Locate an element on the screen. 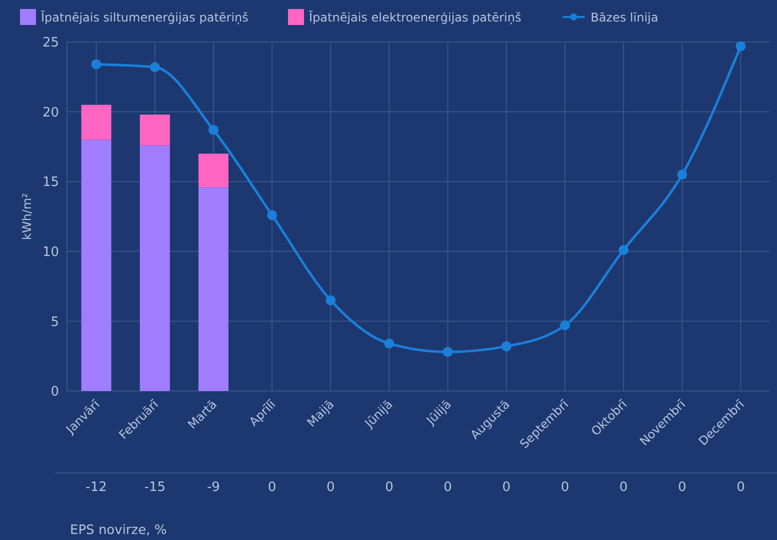 This screenshot has width=777, height=540. y-tick-label: 25 is located at coordinates (50, 43).